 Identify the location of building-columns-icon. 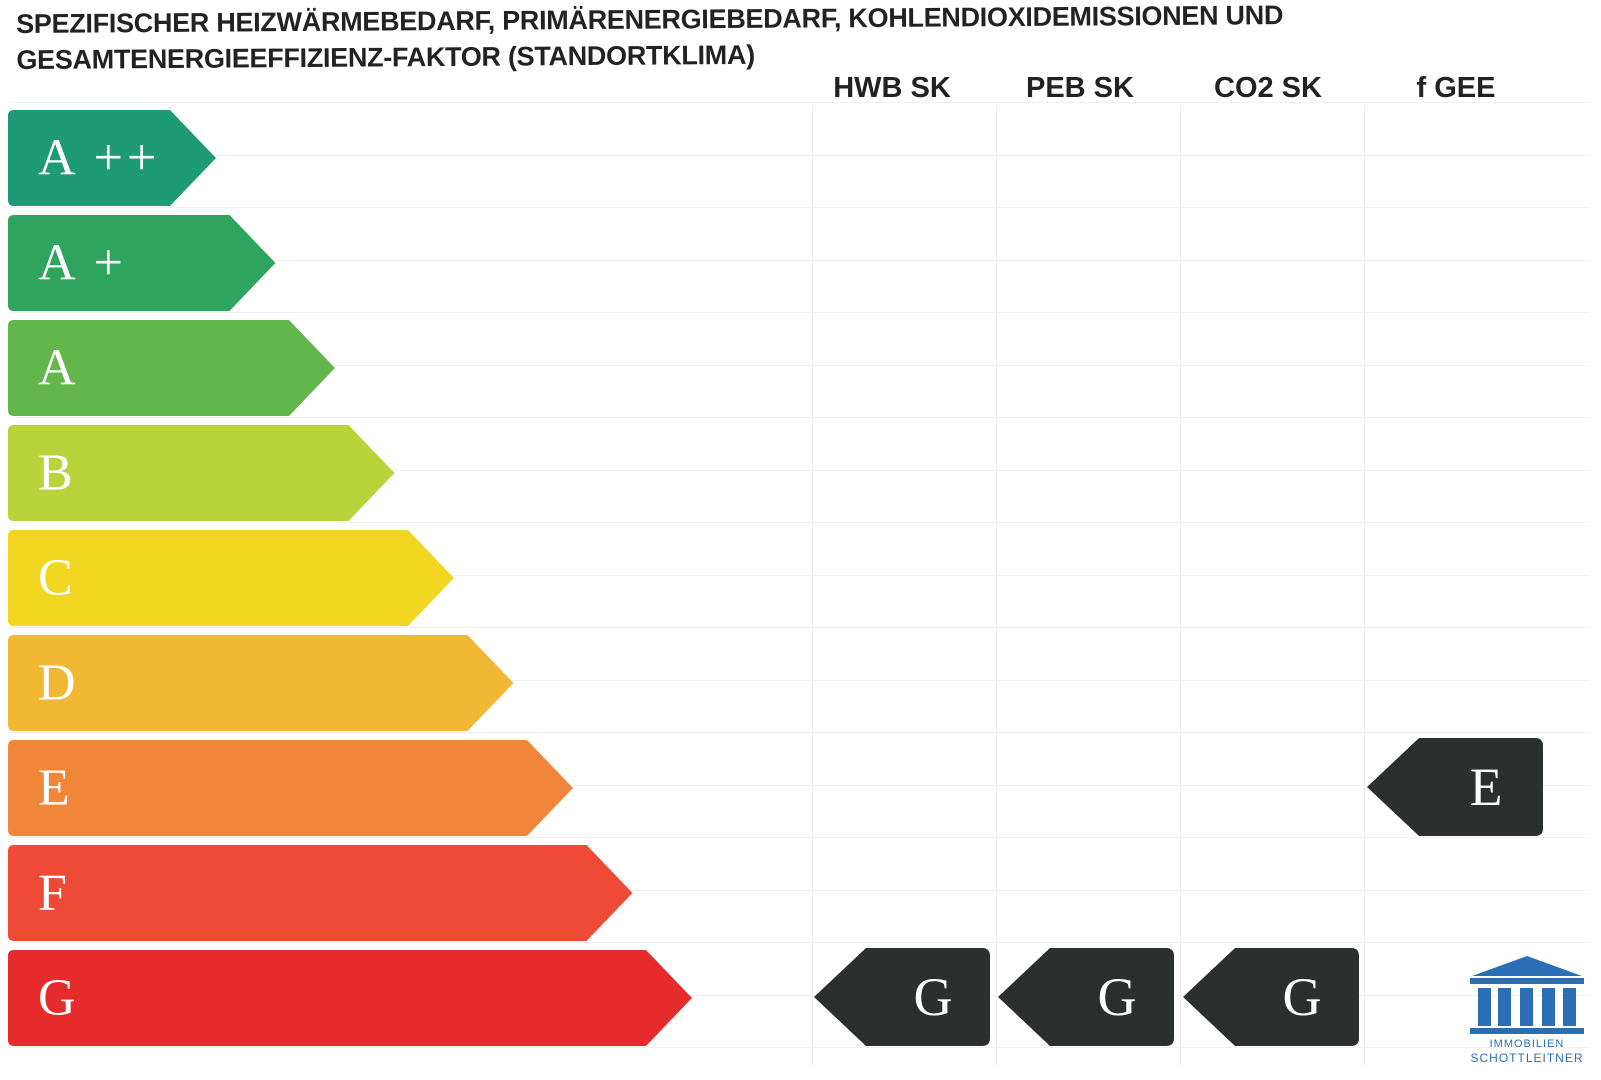
(1527, 995).